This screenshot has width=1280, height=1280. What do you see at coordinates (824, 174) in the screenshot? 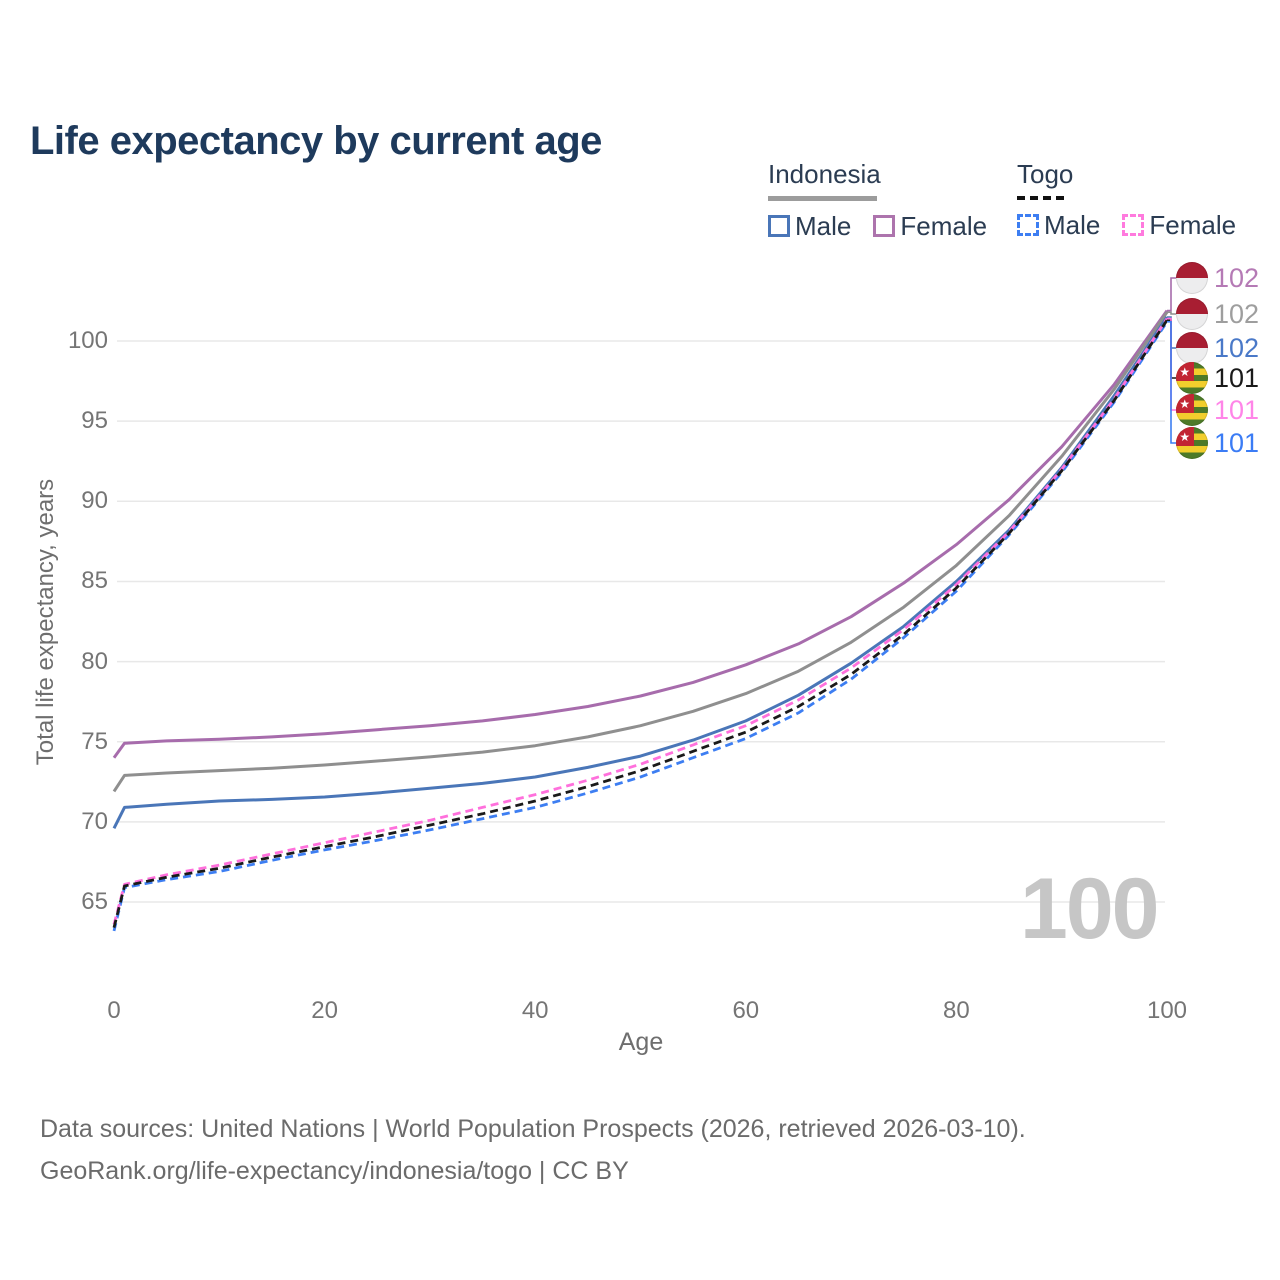
I see `legend-country-indonesia: Indonesia` at bounding box center [824, 174].